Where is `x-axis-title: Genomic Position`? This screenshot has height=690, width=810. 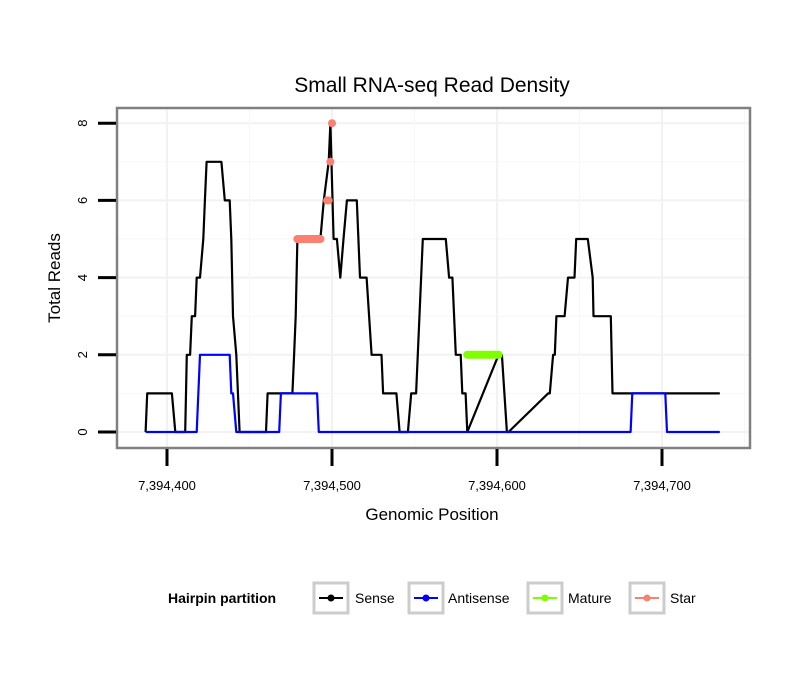
x-axis-title: Genomic Position is located at coordinates (431, 514).